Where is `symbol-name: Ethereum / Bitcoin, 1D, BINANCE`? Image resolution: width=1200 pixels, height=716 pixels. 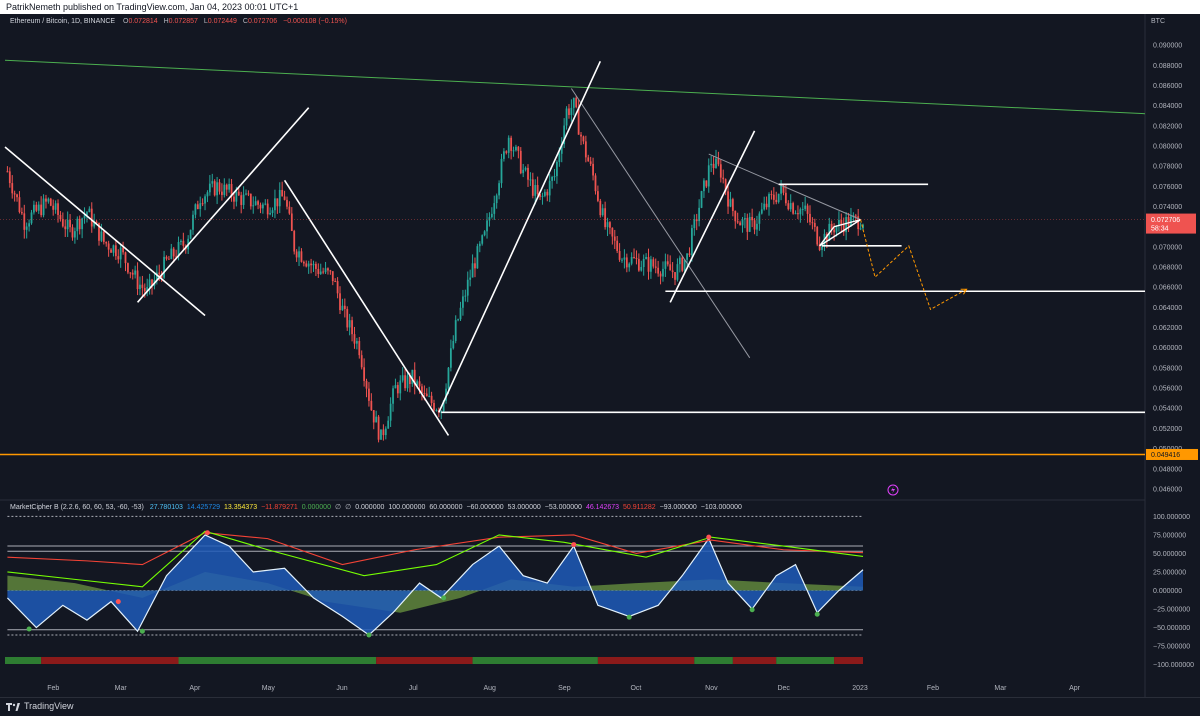
symbol-name: Ethereum / Bitcoin, 1D, BINANCE is located at coordinates (63, 21).